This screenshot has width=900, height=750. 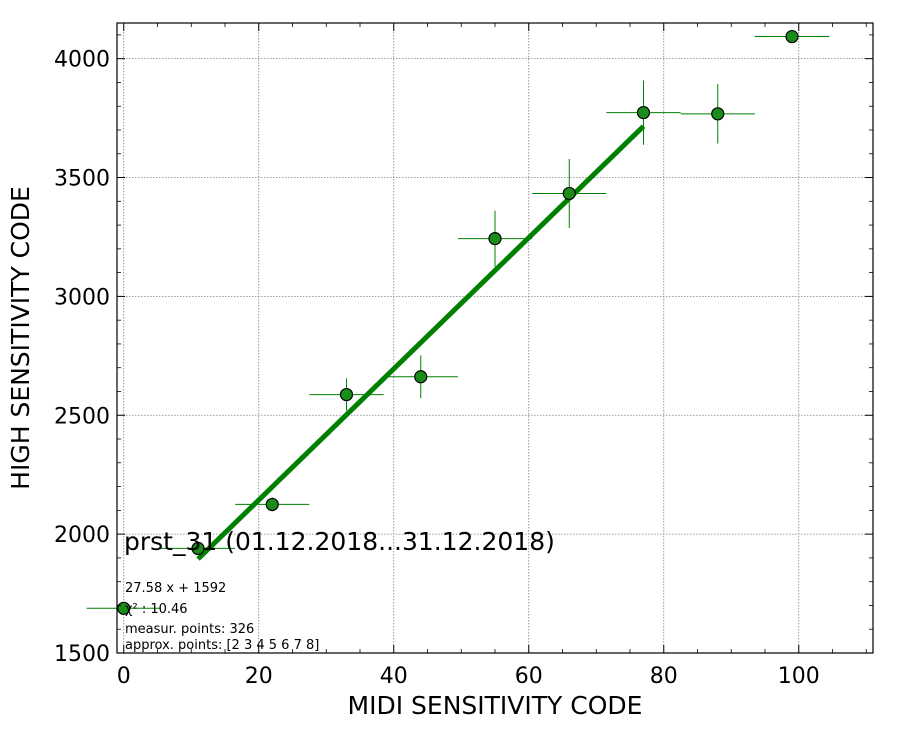 What do you see at coordinates (82, 297) in the screenshot?
I see `y-tick-label: 3000` at bounding box center [82, 297].